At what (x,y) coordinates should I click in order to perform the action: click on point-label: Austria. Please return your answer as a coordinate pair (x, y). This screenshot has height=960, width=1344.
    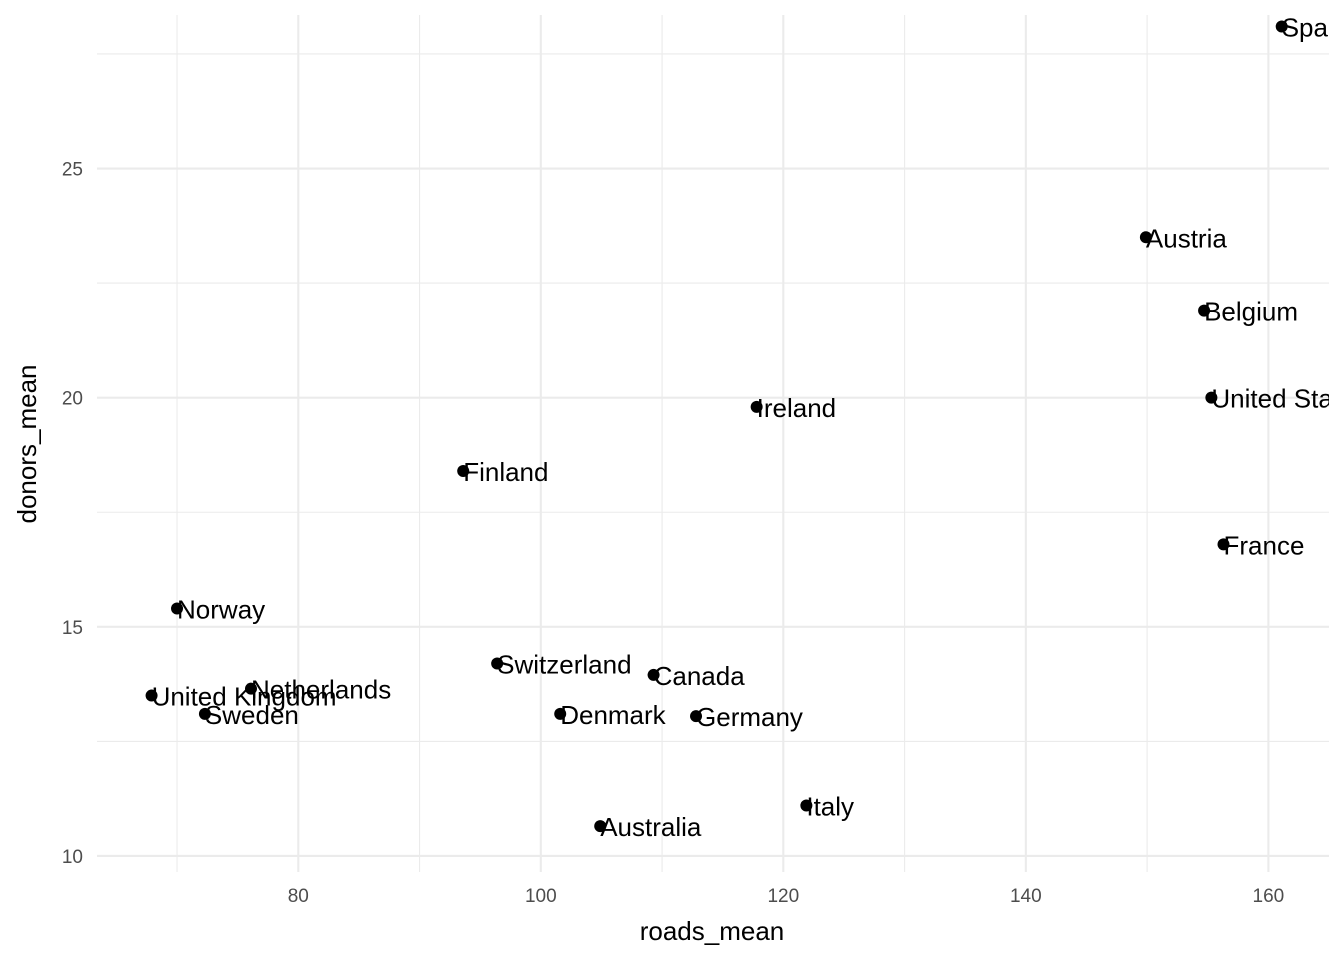
    Looking at the image, I should click on (1186, 238).